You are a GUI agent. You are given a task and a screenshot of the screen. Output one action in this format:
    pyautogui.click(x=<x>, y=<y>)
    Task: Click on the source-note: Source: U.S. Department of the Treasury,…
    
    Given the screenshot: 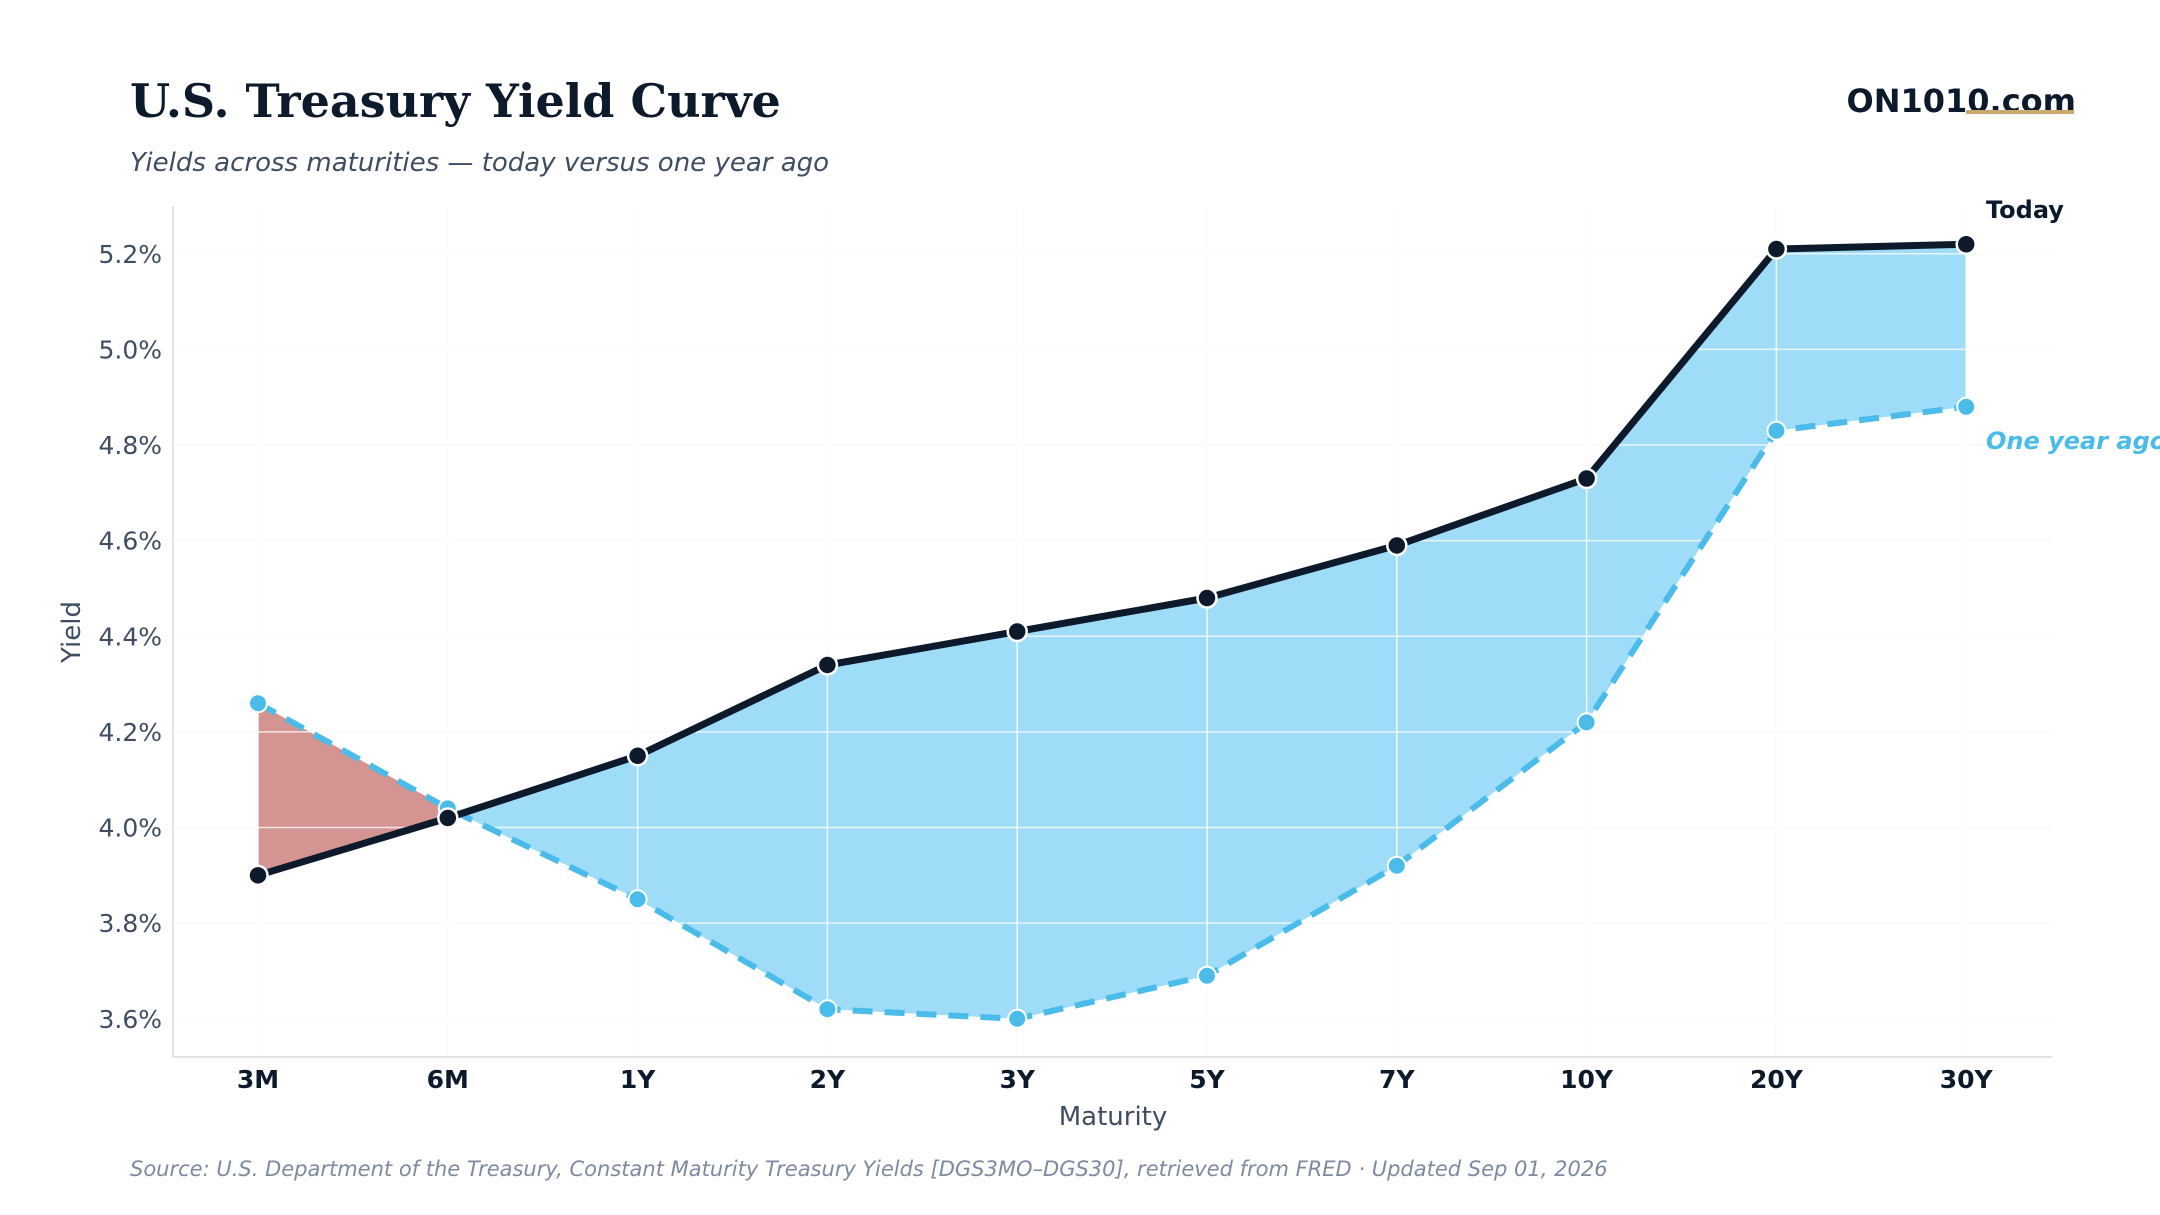 What is the action you would take?
    pyautogui.click(x=869, y=1169)
    